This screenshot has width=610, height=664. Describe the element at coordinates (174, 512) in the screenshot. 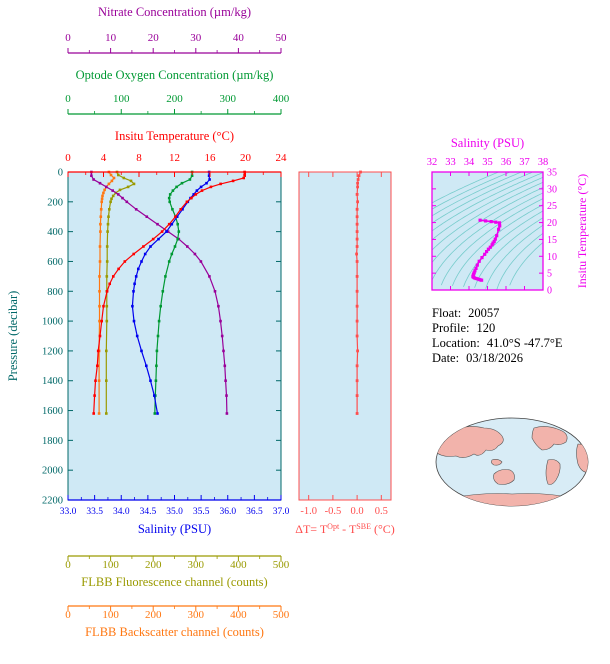

I see `salinity-tick-label: 35.0` at that location.